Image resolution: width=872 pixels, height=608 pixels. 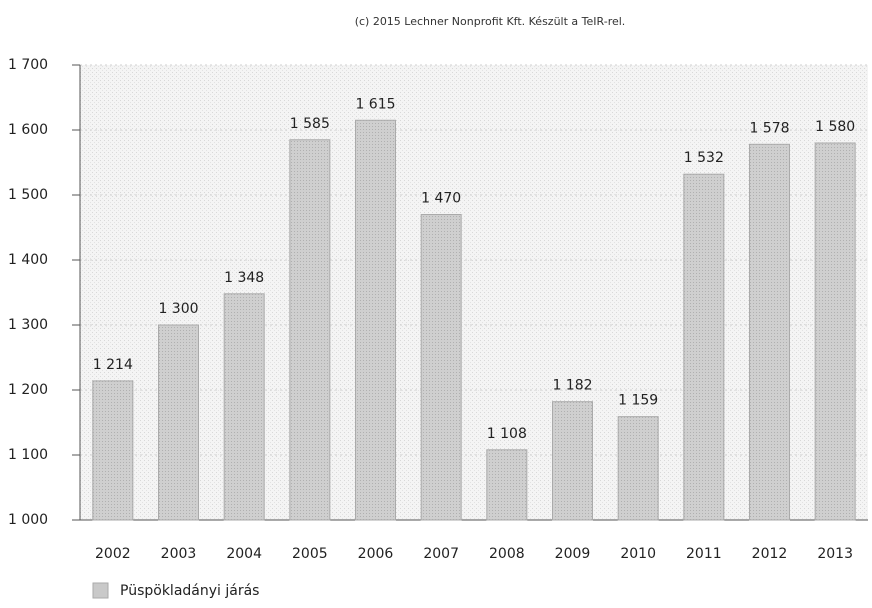 I want to click on y-tick-label: 1 700, so click(x=28, y=65).